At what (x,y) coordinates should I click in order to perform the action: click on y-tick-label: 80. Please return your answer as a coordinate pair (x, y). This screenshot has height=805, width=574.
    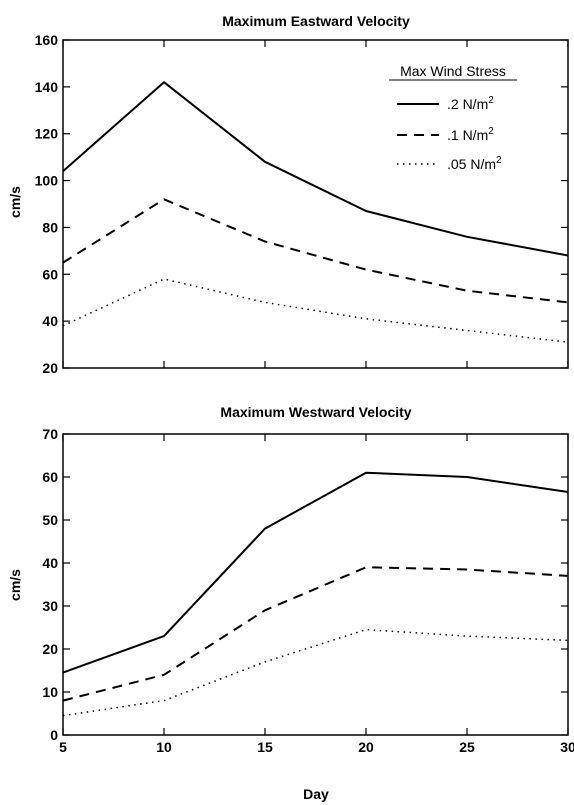
    Looking at the image, I should click on (50, 227).